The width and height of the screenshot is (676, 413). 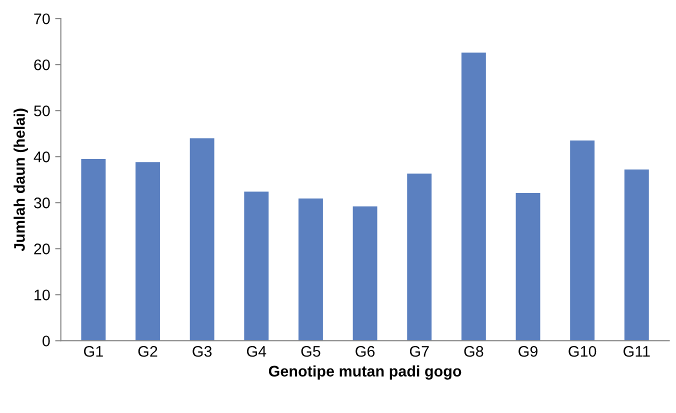 What do you see at coordinates (42, 203) in the screenshot?
I see `y-tick-label: 30` at bounding box center [42, 203].